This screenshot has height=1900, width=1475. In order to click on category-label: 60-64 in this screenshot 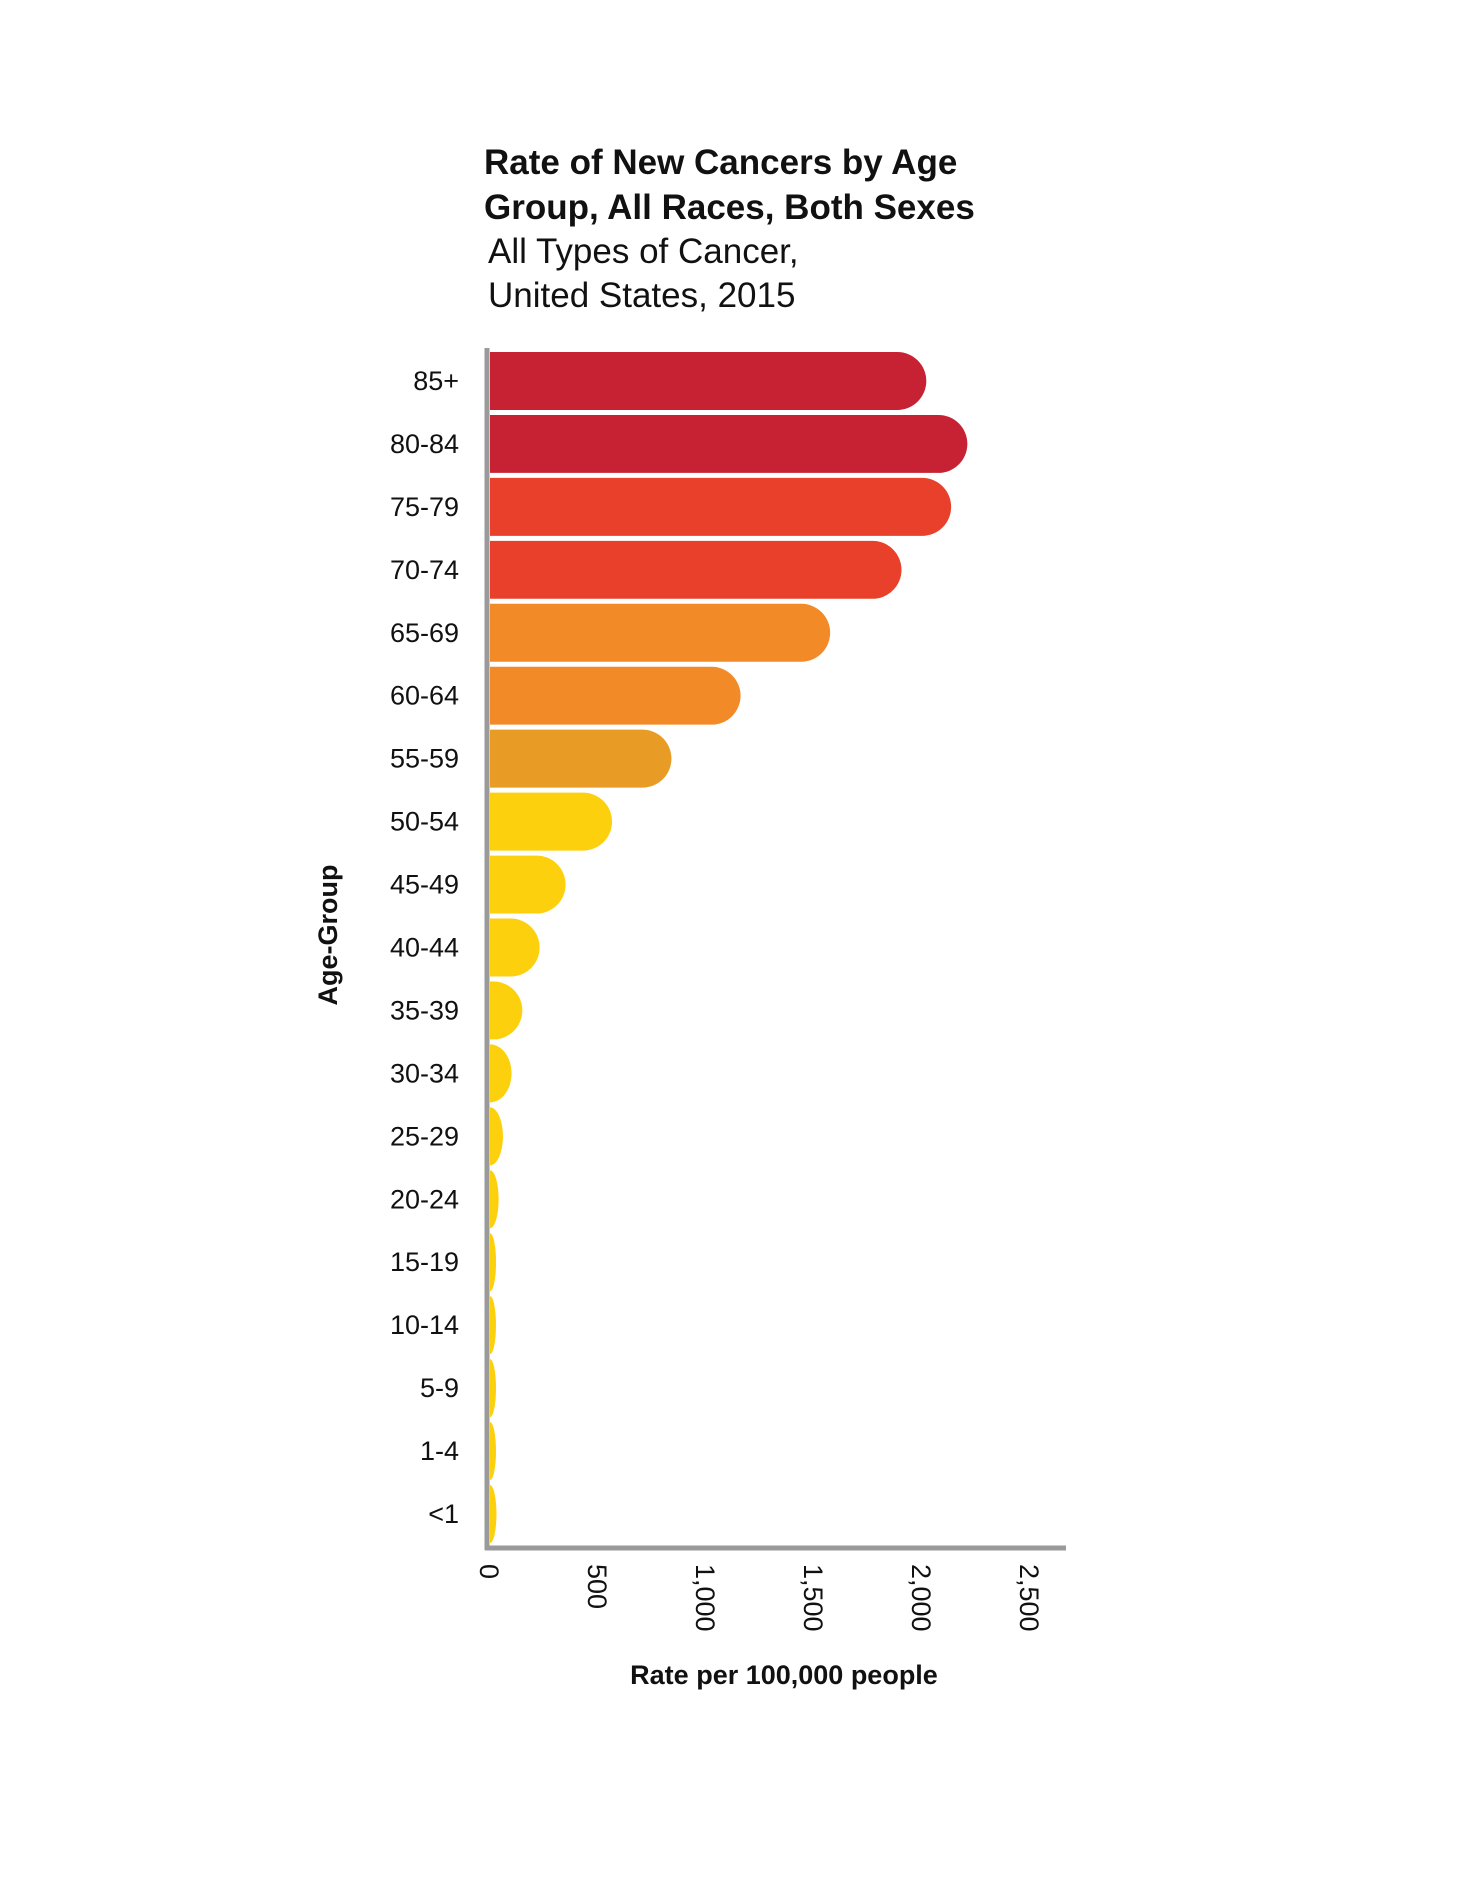, I will do `click(424, 696)`.